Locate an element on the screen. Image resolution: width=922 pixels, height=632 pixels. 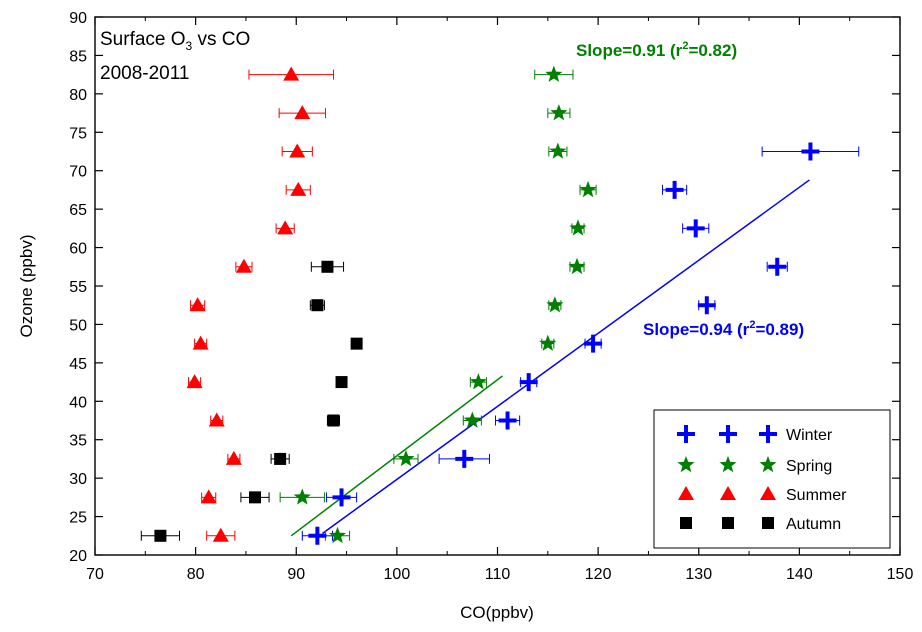
x-tick-label: 100 is located at coordinates (397, 574).